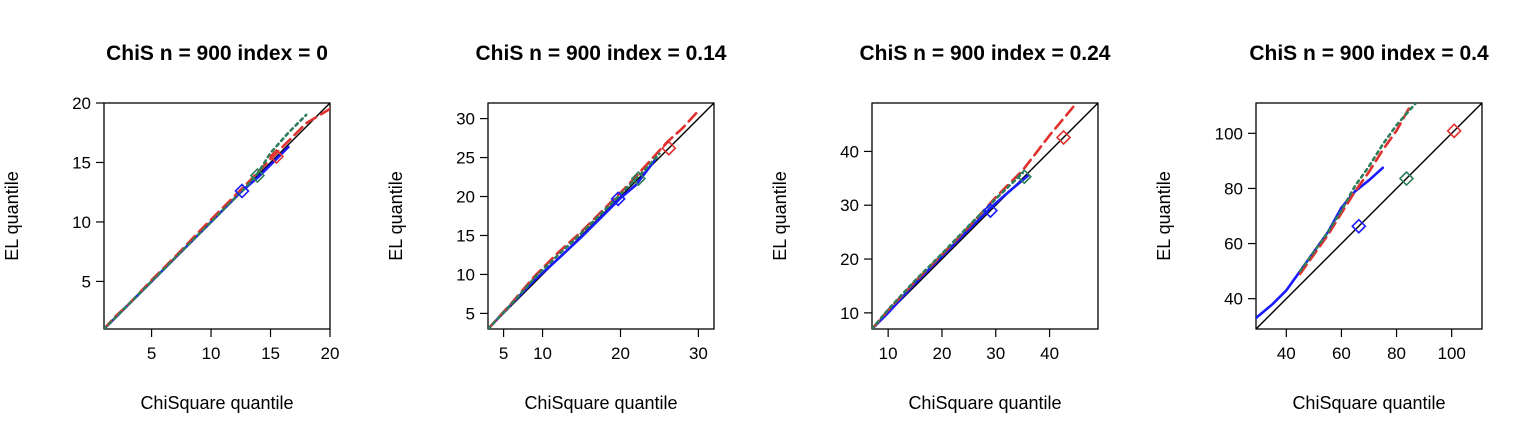 This screenshot has height=441, width=1536. Describe the element at coordinates (985, 53) in the screenshot. I see `panel-title: ChiS n = 900 index = 0.24` at that location.